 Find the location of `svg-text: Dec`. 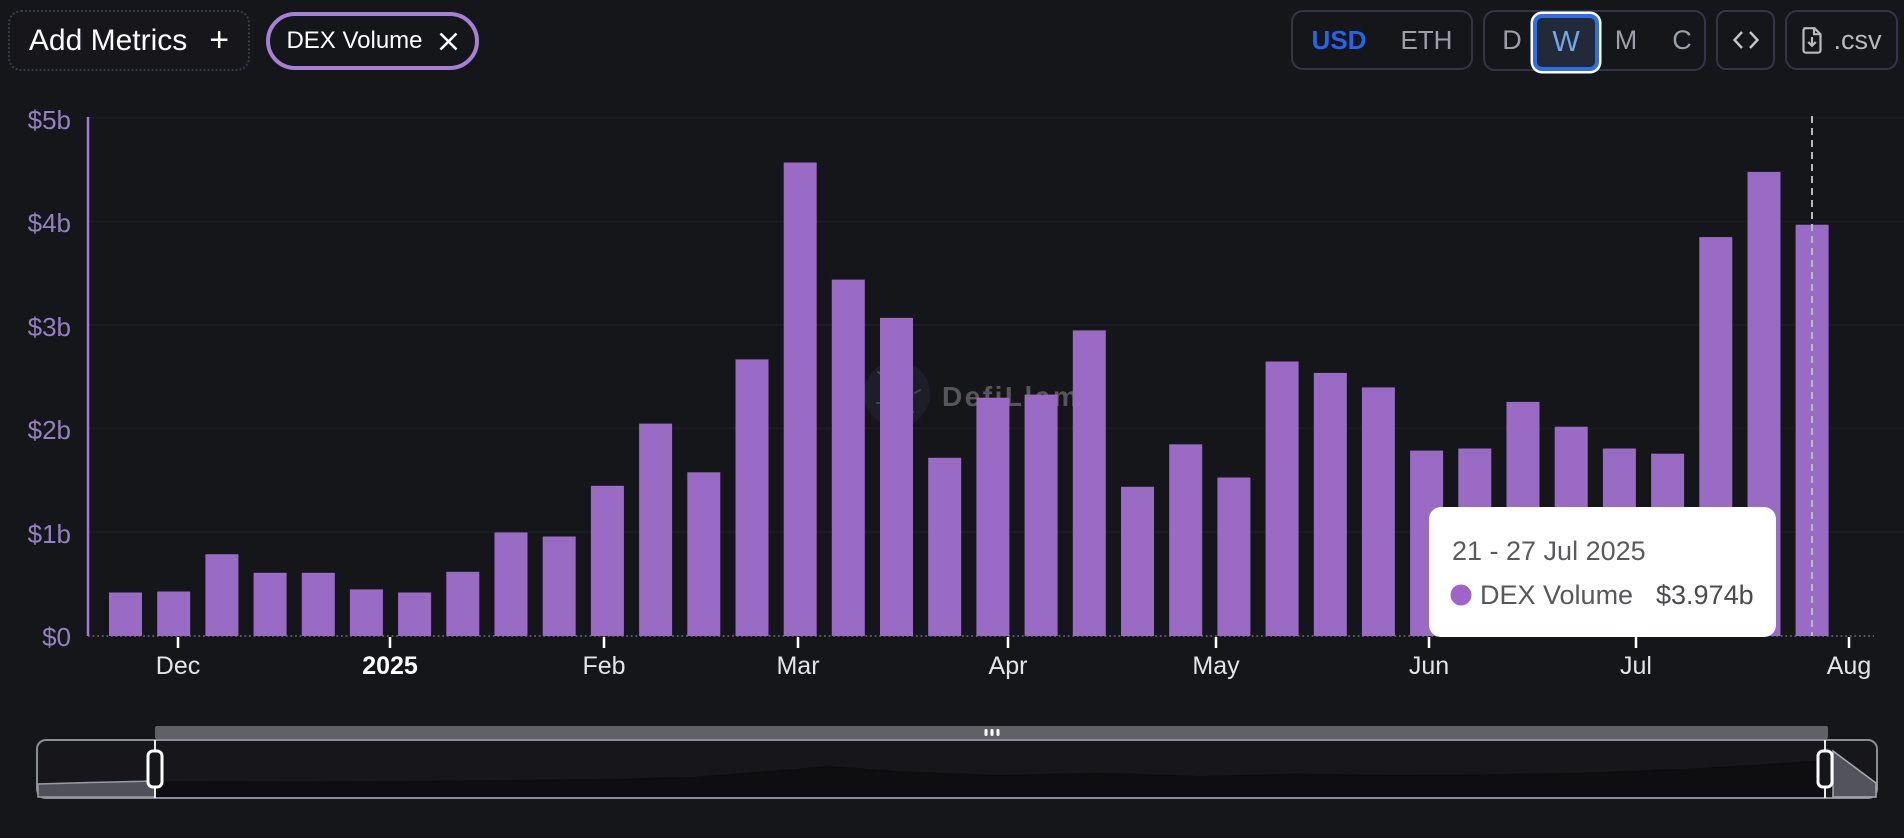

svg-text: Dec is located at coordinates (178, 666).